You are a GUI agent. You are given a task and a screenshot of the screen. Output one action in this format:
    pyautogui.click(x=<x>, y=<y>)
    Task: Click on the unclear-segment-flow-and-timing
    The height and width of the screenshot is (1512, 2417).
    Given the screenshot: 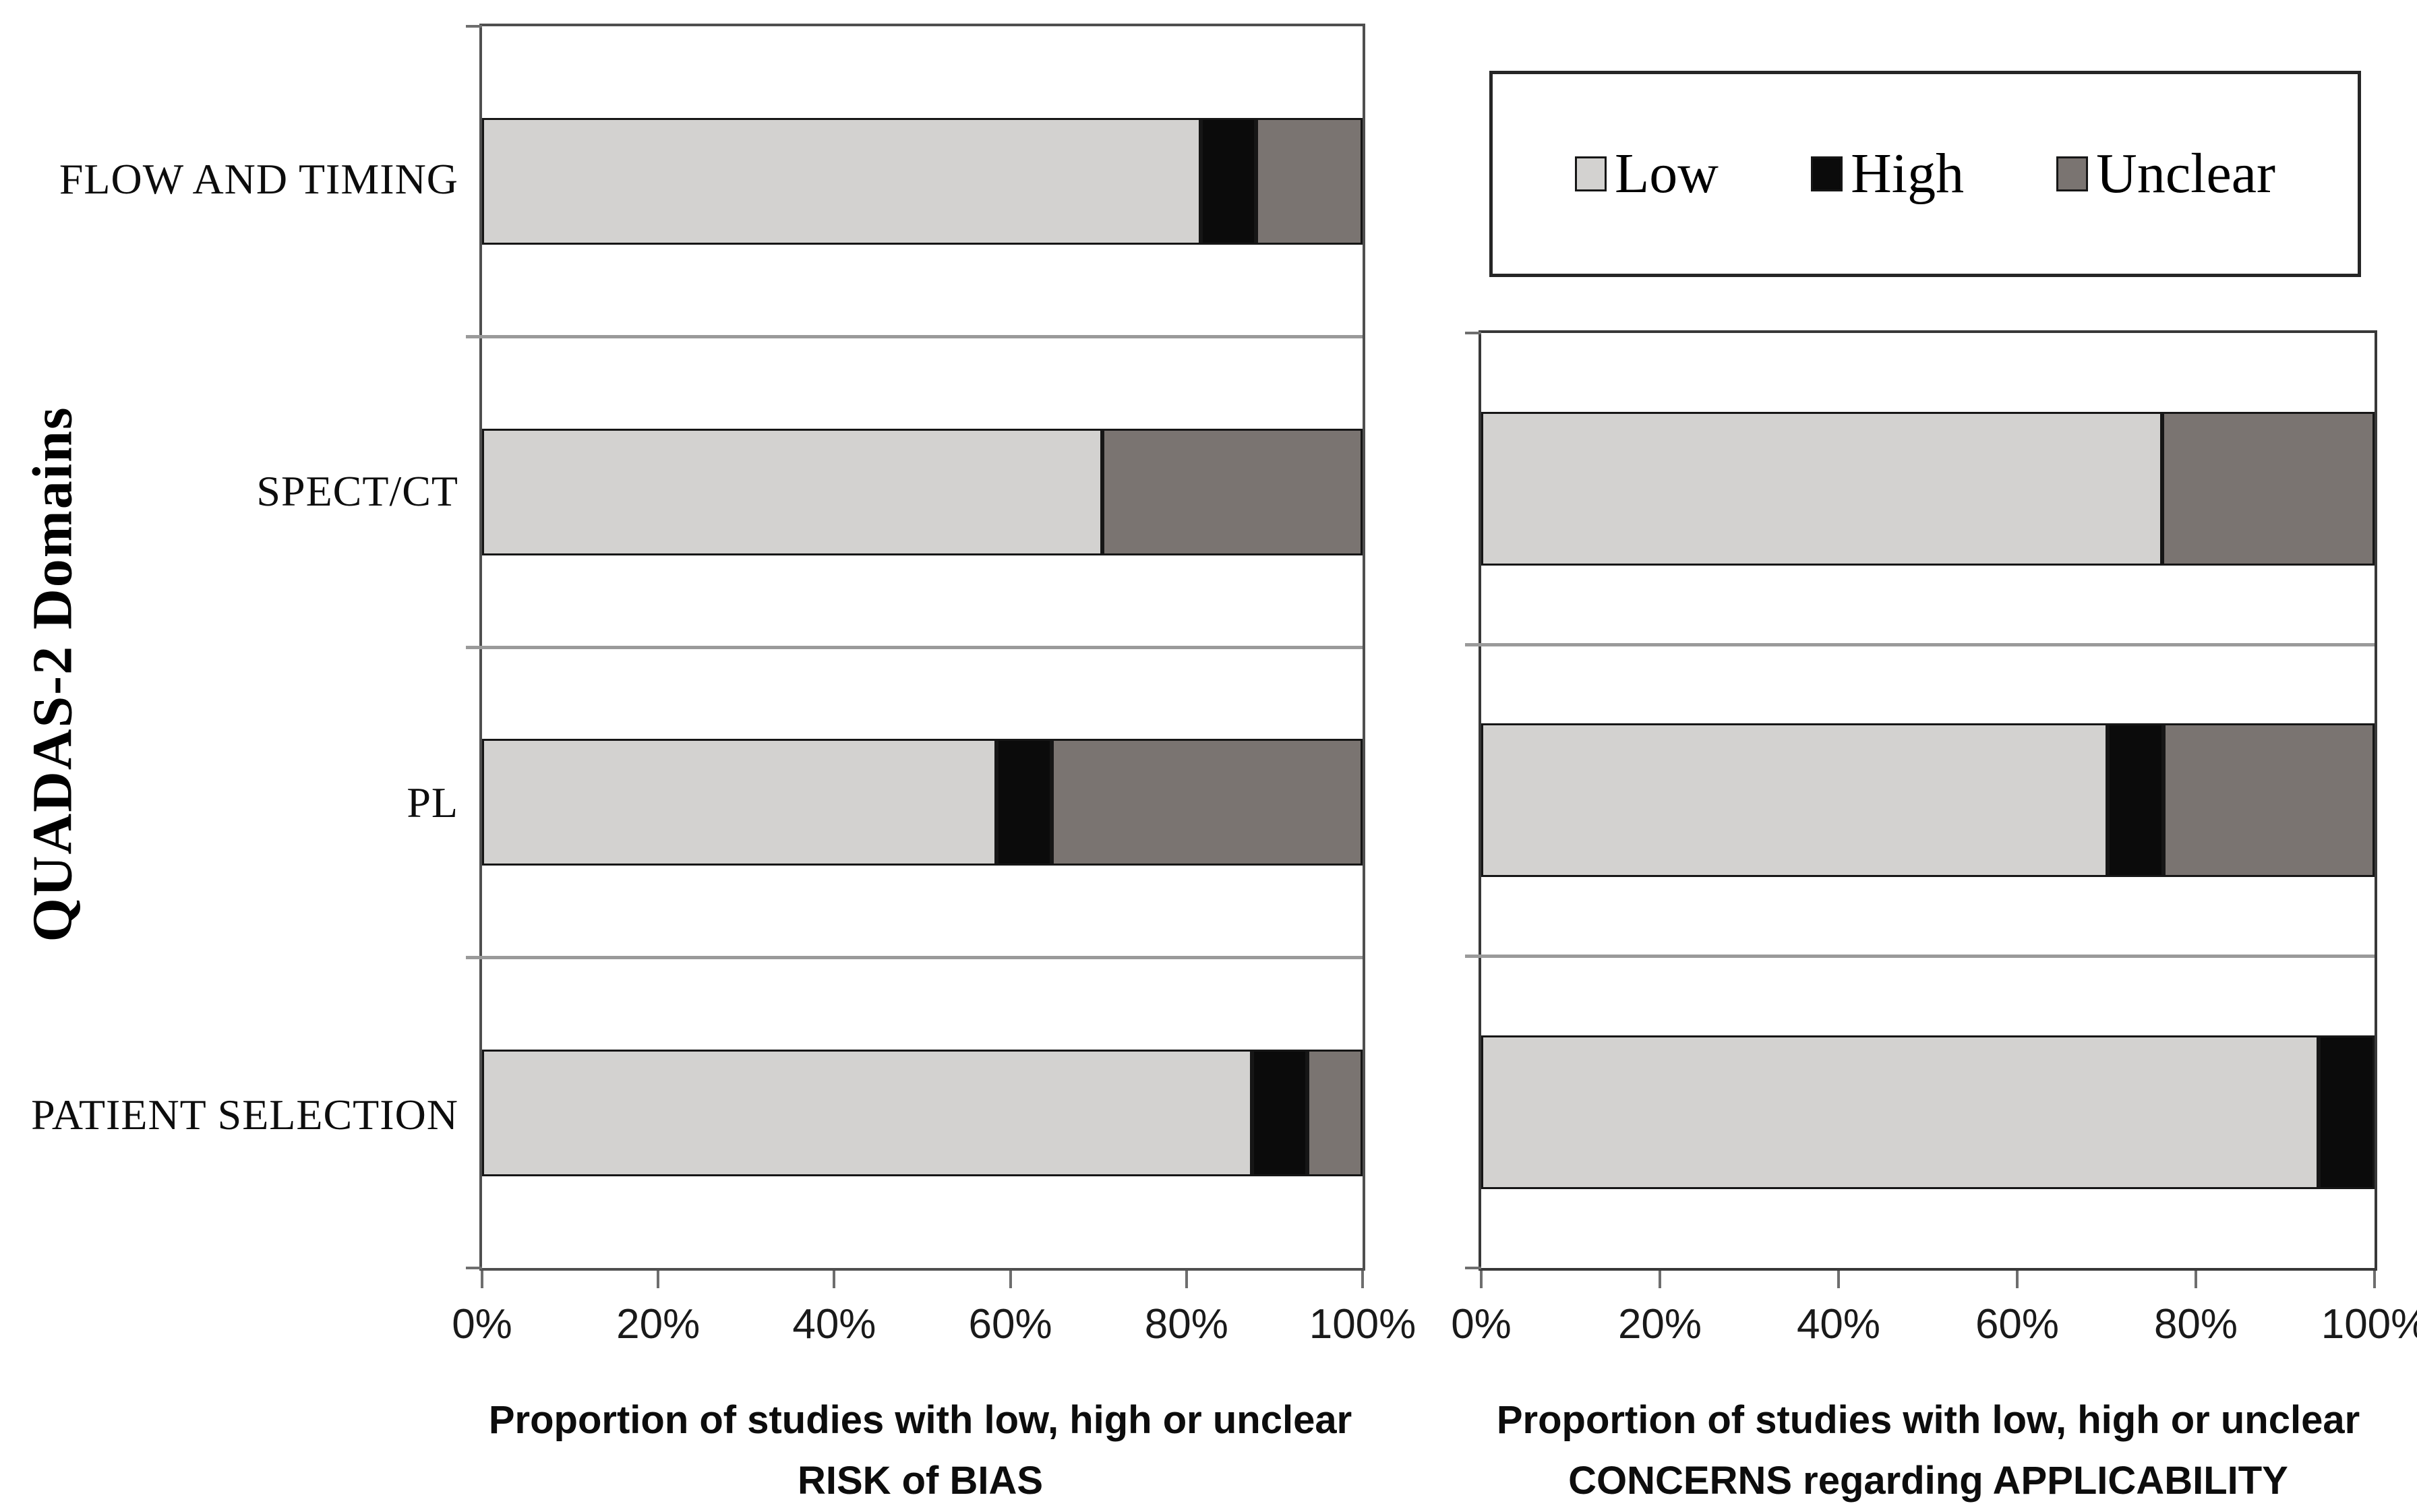 What is the action you would take?
    pyautogui.click(x=1309, y=181)
    